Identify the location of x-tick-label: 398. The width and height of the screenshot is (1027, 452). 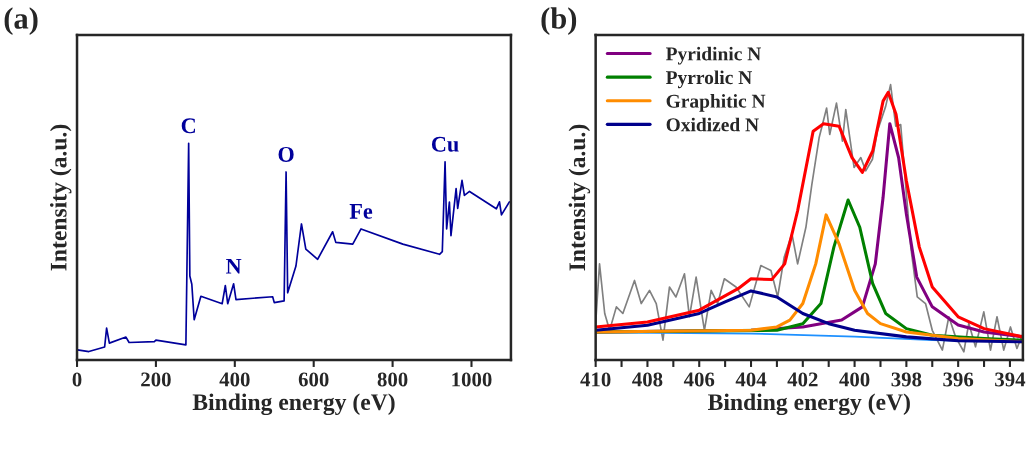
(906, 379).